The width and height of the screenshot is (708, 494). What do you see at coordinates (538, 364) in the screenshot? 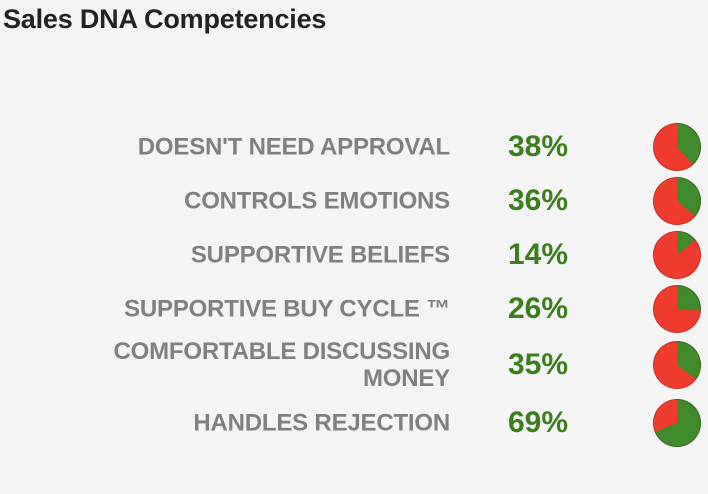
I see `competency-percent: 35%` at bounding box center [538, 364].